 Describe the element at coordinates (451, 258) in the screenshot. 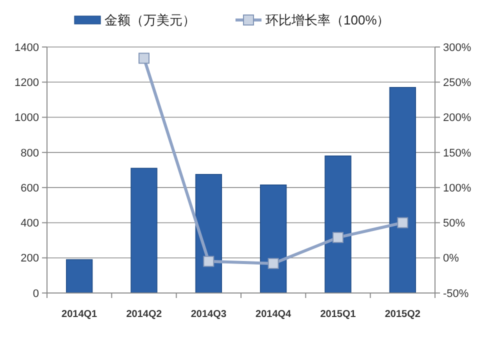

I see `y2-tick-label: 0%` at that location.